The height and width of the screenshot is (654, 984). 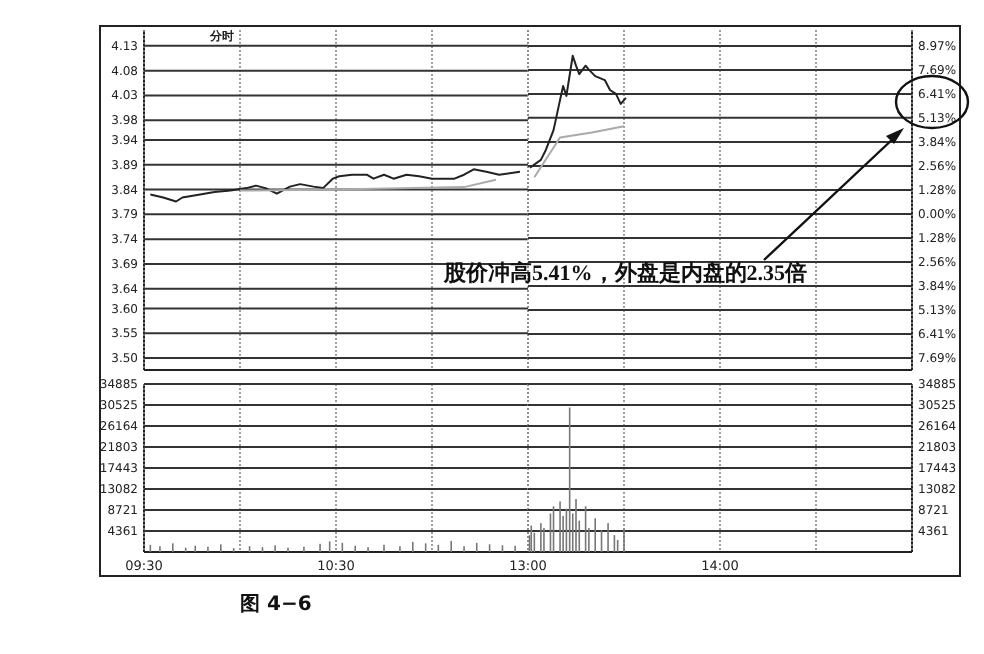 I want to click on caption: 图 4−6, so click(x=276, y=605).